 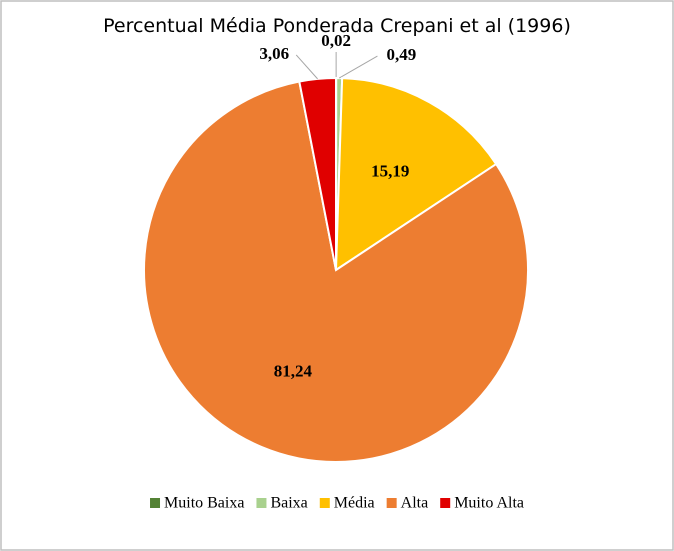 I want to click on legend-label: Muito Alta, so click(x=489, y=503).